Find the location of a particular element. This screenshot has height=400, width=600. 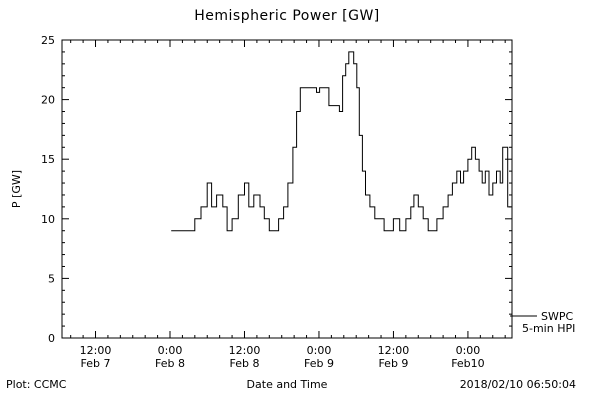

x-axis-label: Date and Time is located at coordinates (287, 384).